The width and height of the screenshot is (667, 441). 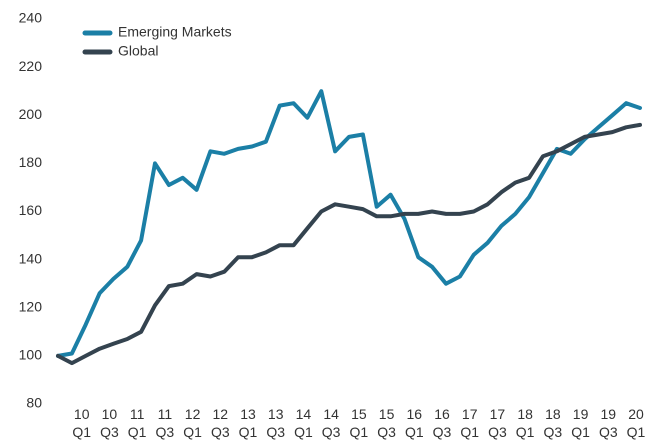 What do you see at coordinates (192, 423) in the screenshot?
I see `x-tick-label: 12 Q1` at bounding box center [192, 423].